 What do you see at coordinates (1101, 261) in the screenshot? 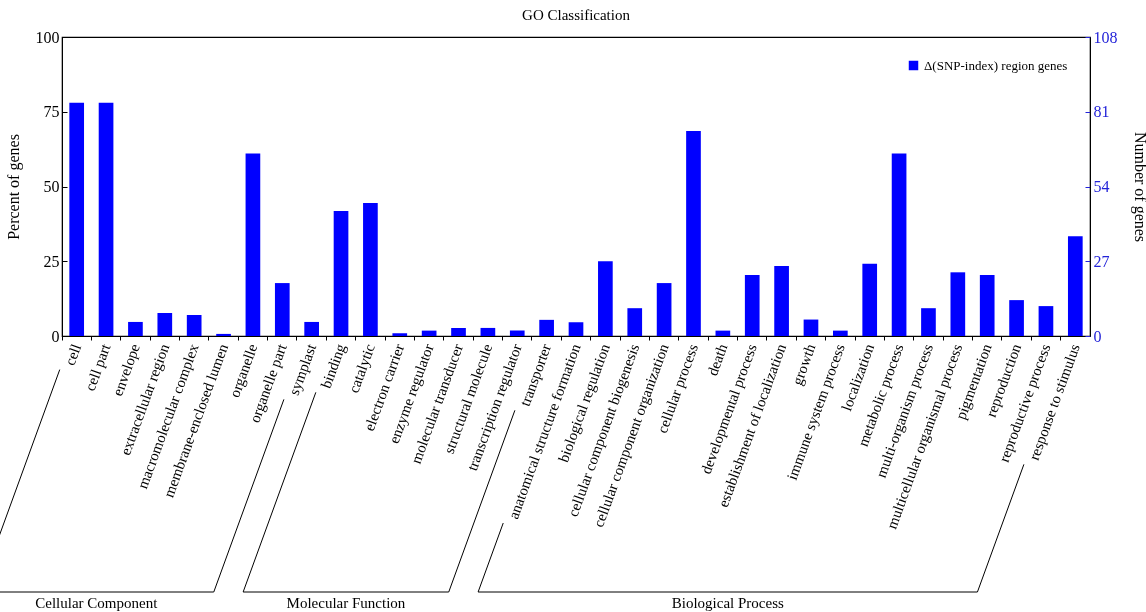
I see `y2-tick-label: 27` at bounding box center [1101, 261].